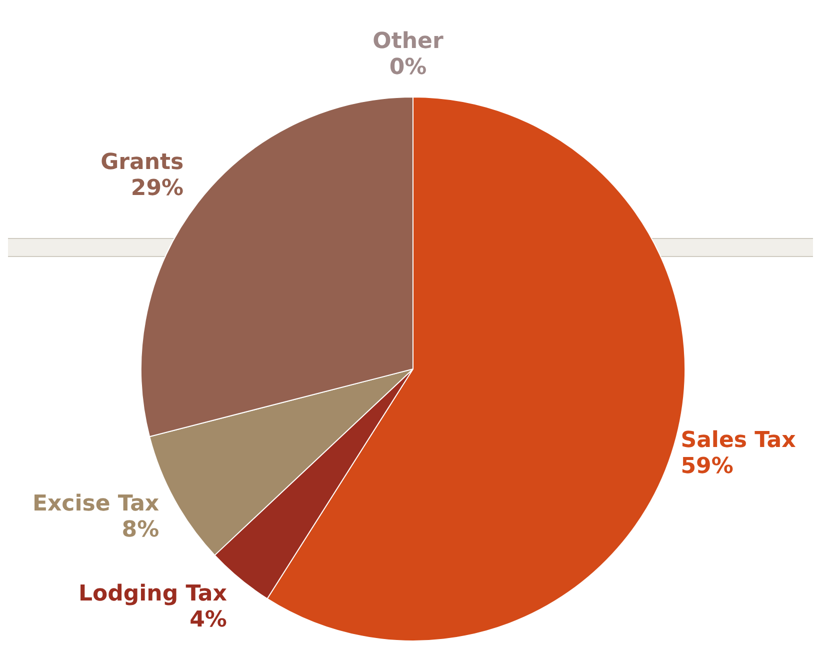 The width and height of the screenshot is (821, 650). What do you see at coordinates (707, 467) in the screenshot?
I see `data-label: 59%` at bounding box center [707, 467].